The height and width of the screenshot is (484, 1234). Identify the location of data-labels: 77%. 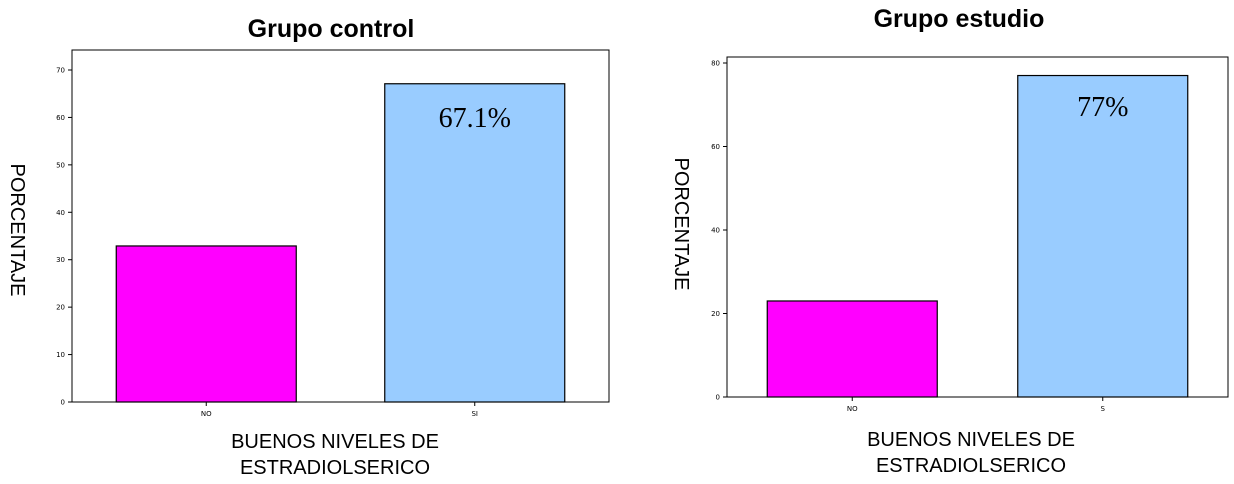
(1102, 107).